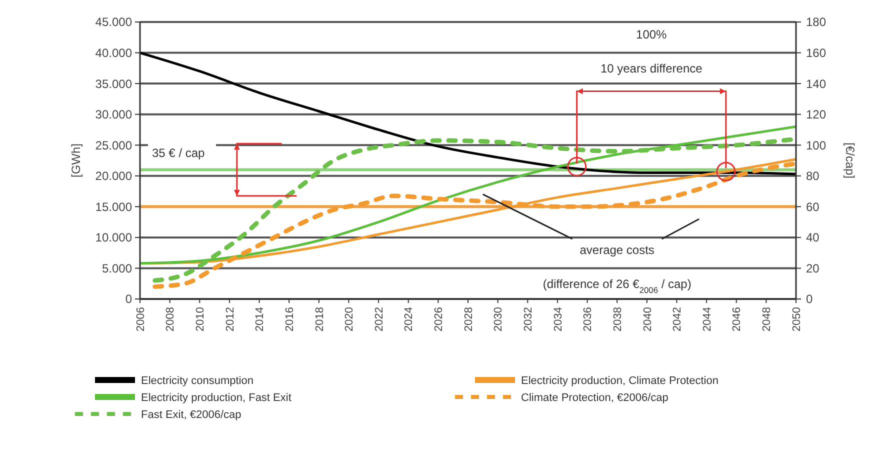 This screenshot has width=883, height=449. Describe the element at coordinates (813, 176) in the screenshot. I see `y2-tick-label: 80` at that location.